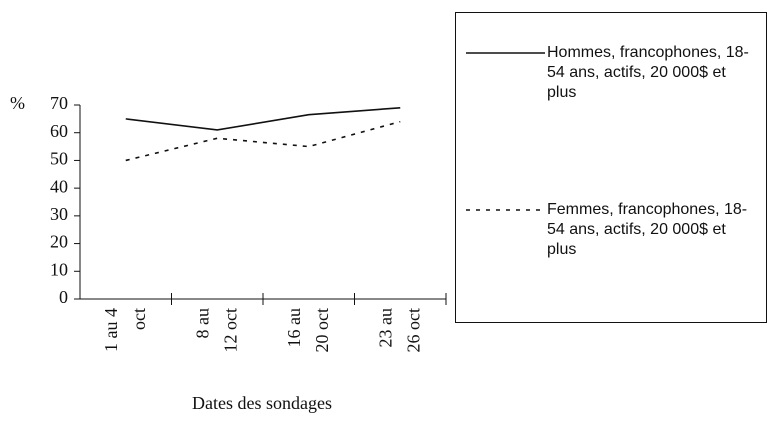  Describe the element at coordinates (59, 131) in the screenshot. I see `y-tick-label: 60` at that location.